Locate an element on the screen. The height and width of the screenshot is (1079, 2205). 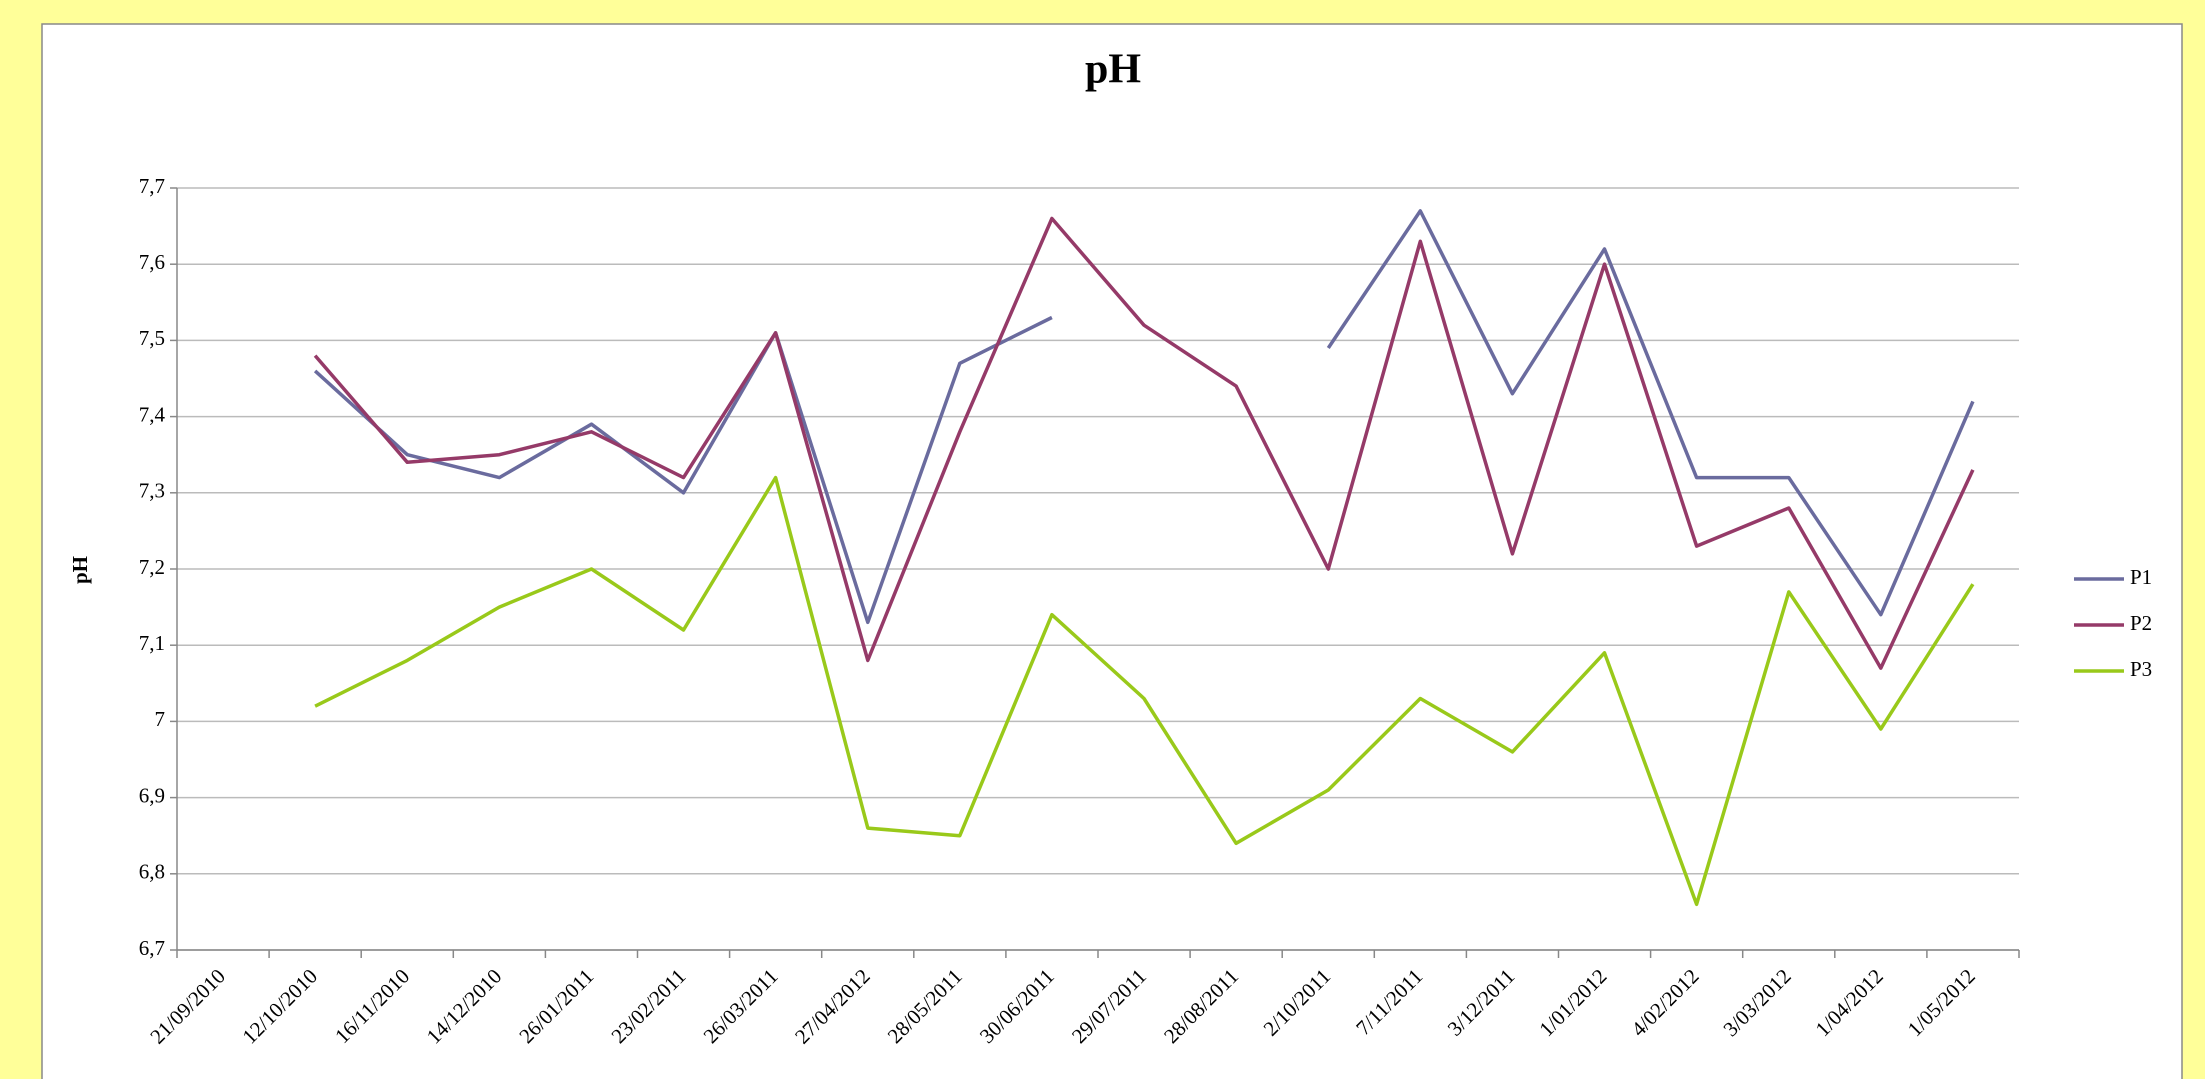
y-tick-label: 7,7 is located at coordinates (152, 186).